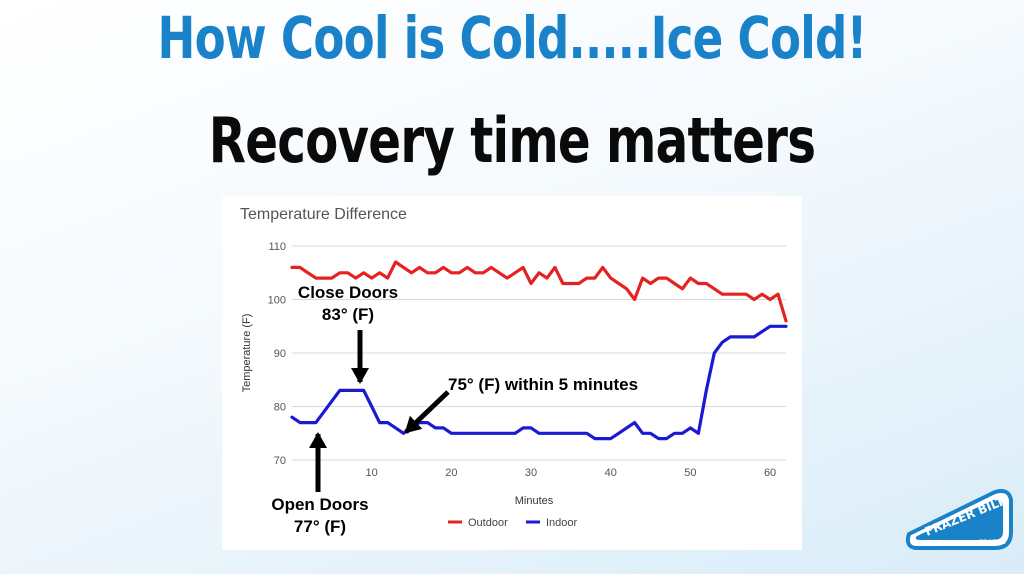 This screenshot has height=574, width=1024. Describe the element at coordinates (277, 301) in the screenshot. I see `y-tick-label: 100` at that location.